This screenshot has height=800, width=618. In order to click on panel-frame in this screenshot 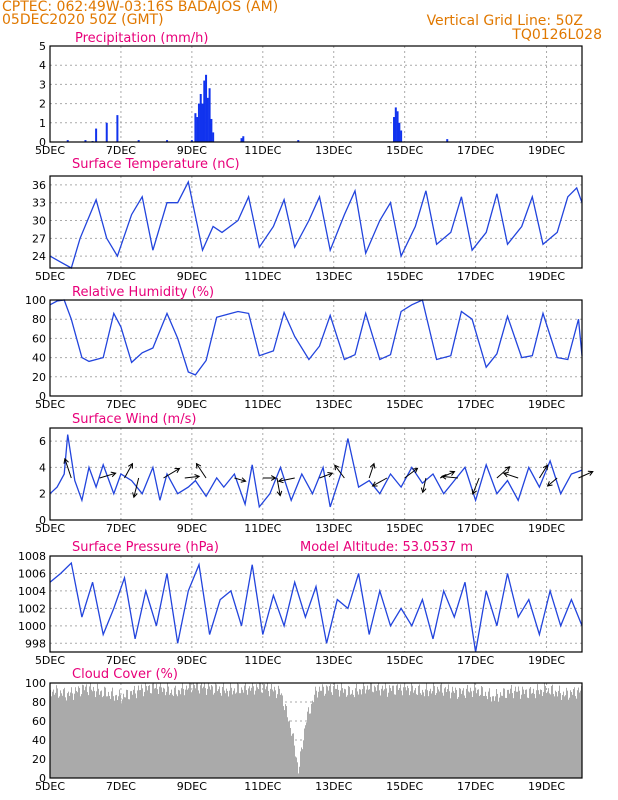, I will do `click(316, 348)`.